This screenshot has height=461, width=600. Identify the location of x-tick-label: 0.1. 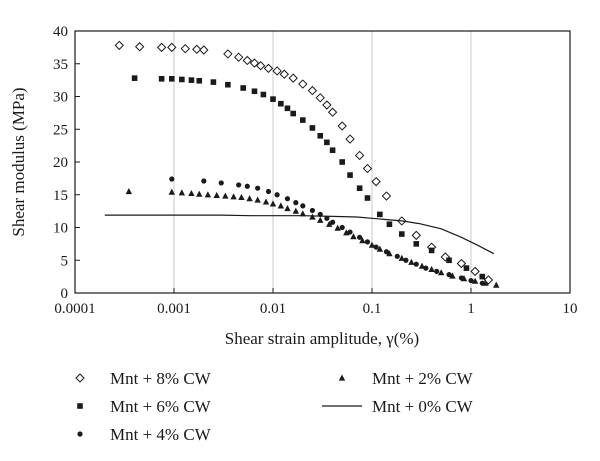
(372, 309).